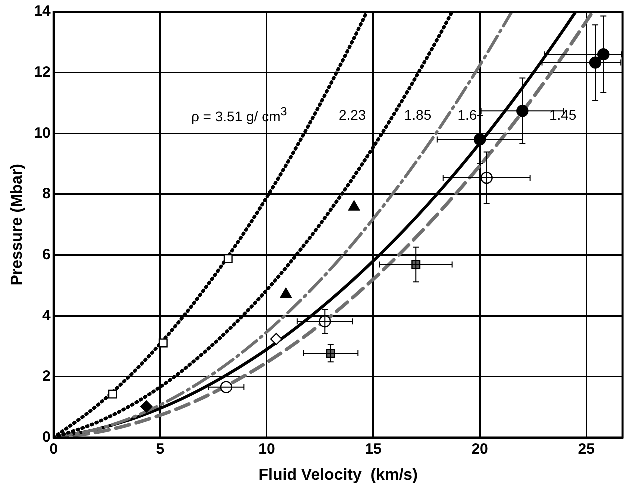  Describe the element at coordinates (373, 449) in the screenshot. I see `x-tick-label: 15` at that location.